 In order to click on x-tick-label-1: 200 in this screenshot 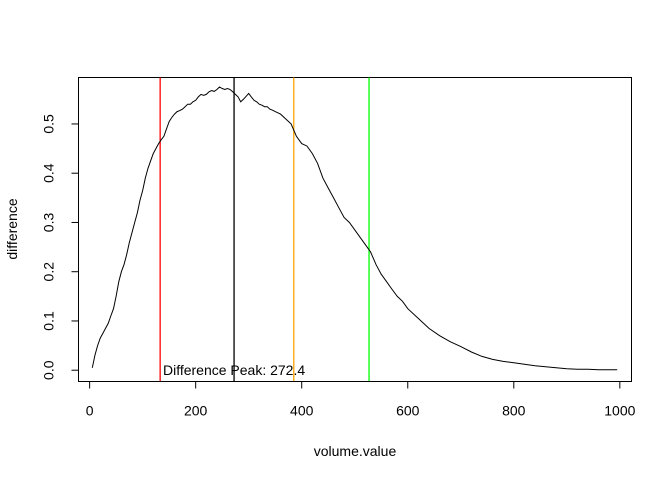, I will do `click(196, 411)`.